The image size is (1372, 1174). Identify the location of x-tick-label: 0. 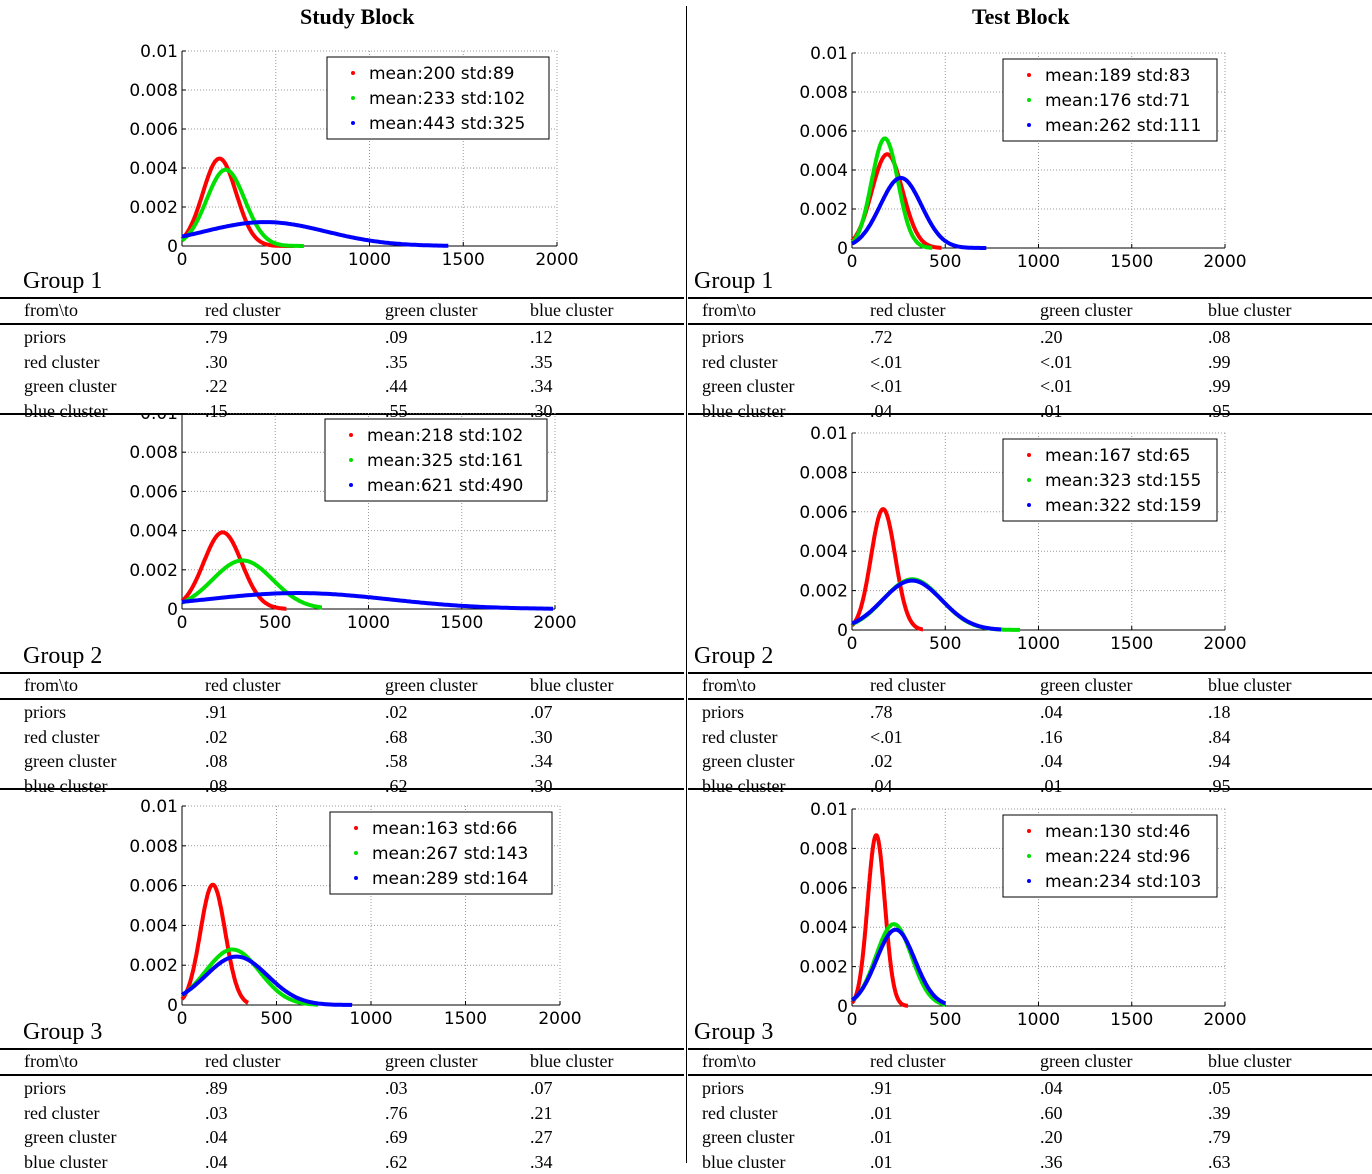
(182, 260).